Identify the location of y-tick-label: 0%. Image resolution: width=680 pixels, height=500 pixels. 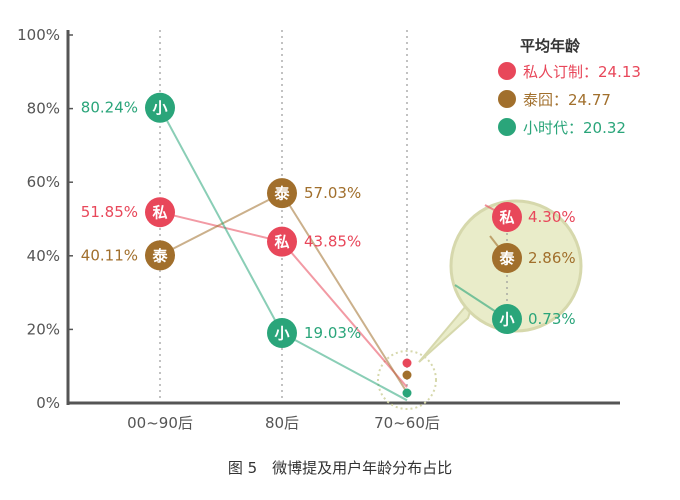
(48, 403).